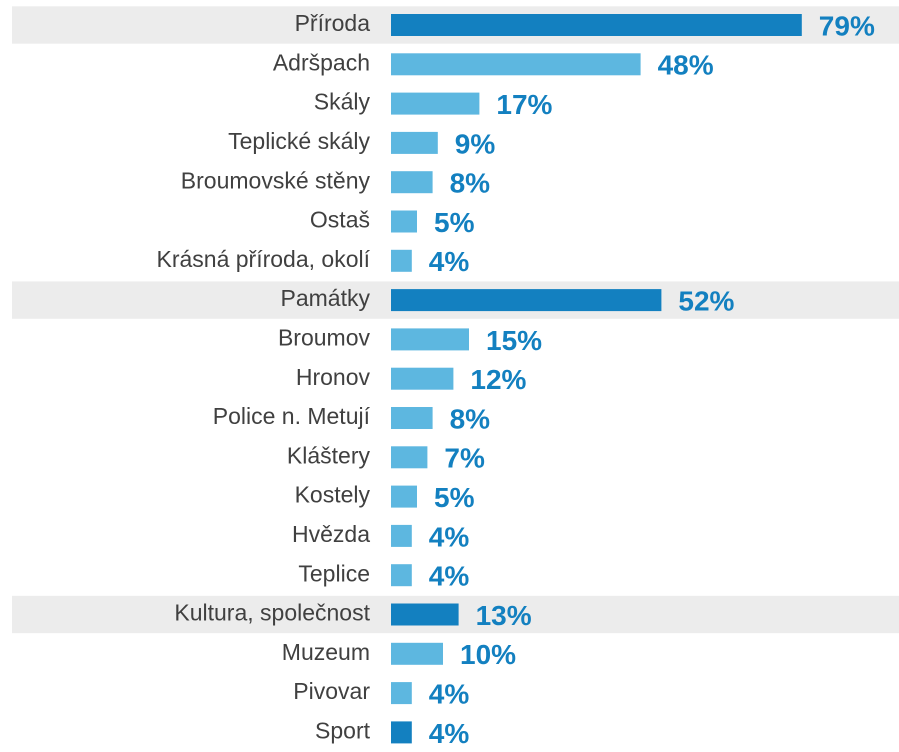  Describe the element at coordinates (326, 298) in the screenshot. I see `category-label: Památky` at that location.